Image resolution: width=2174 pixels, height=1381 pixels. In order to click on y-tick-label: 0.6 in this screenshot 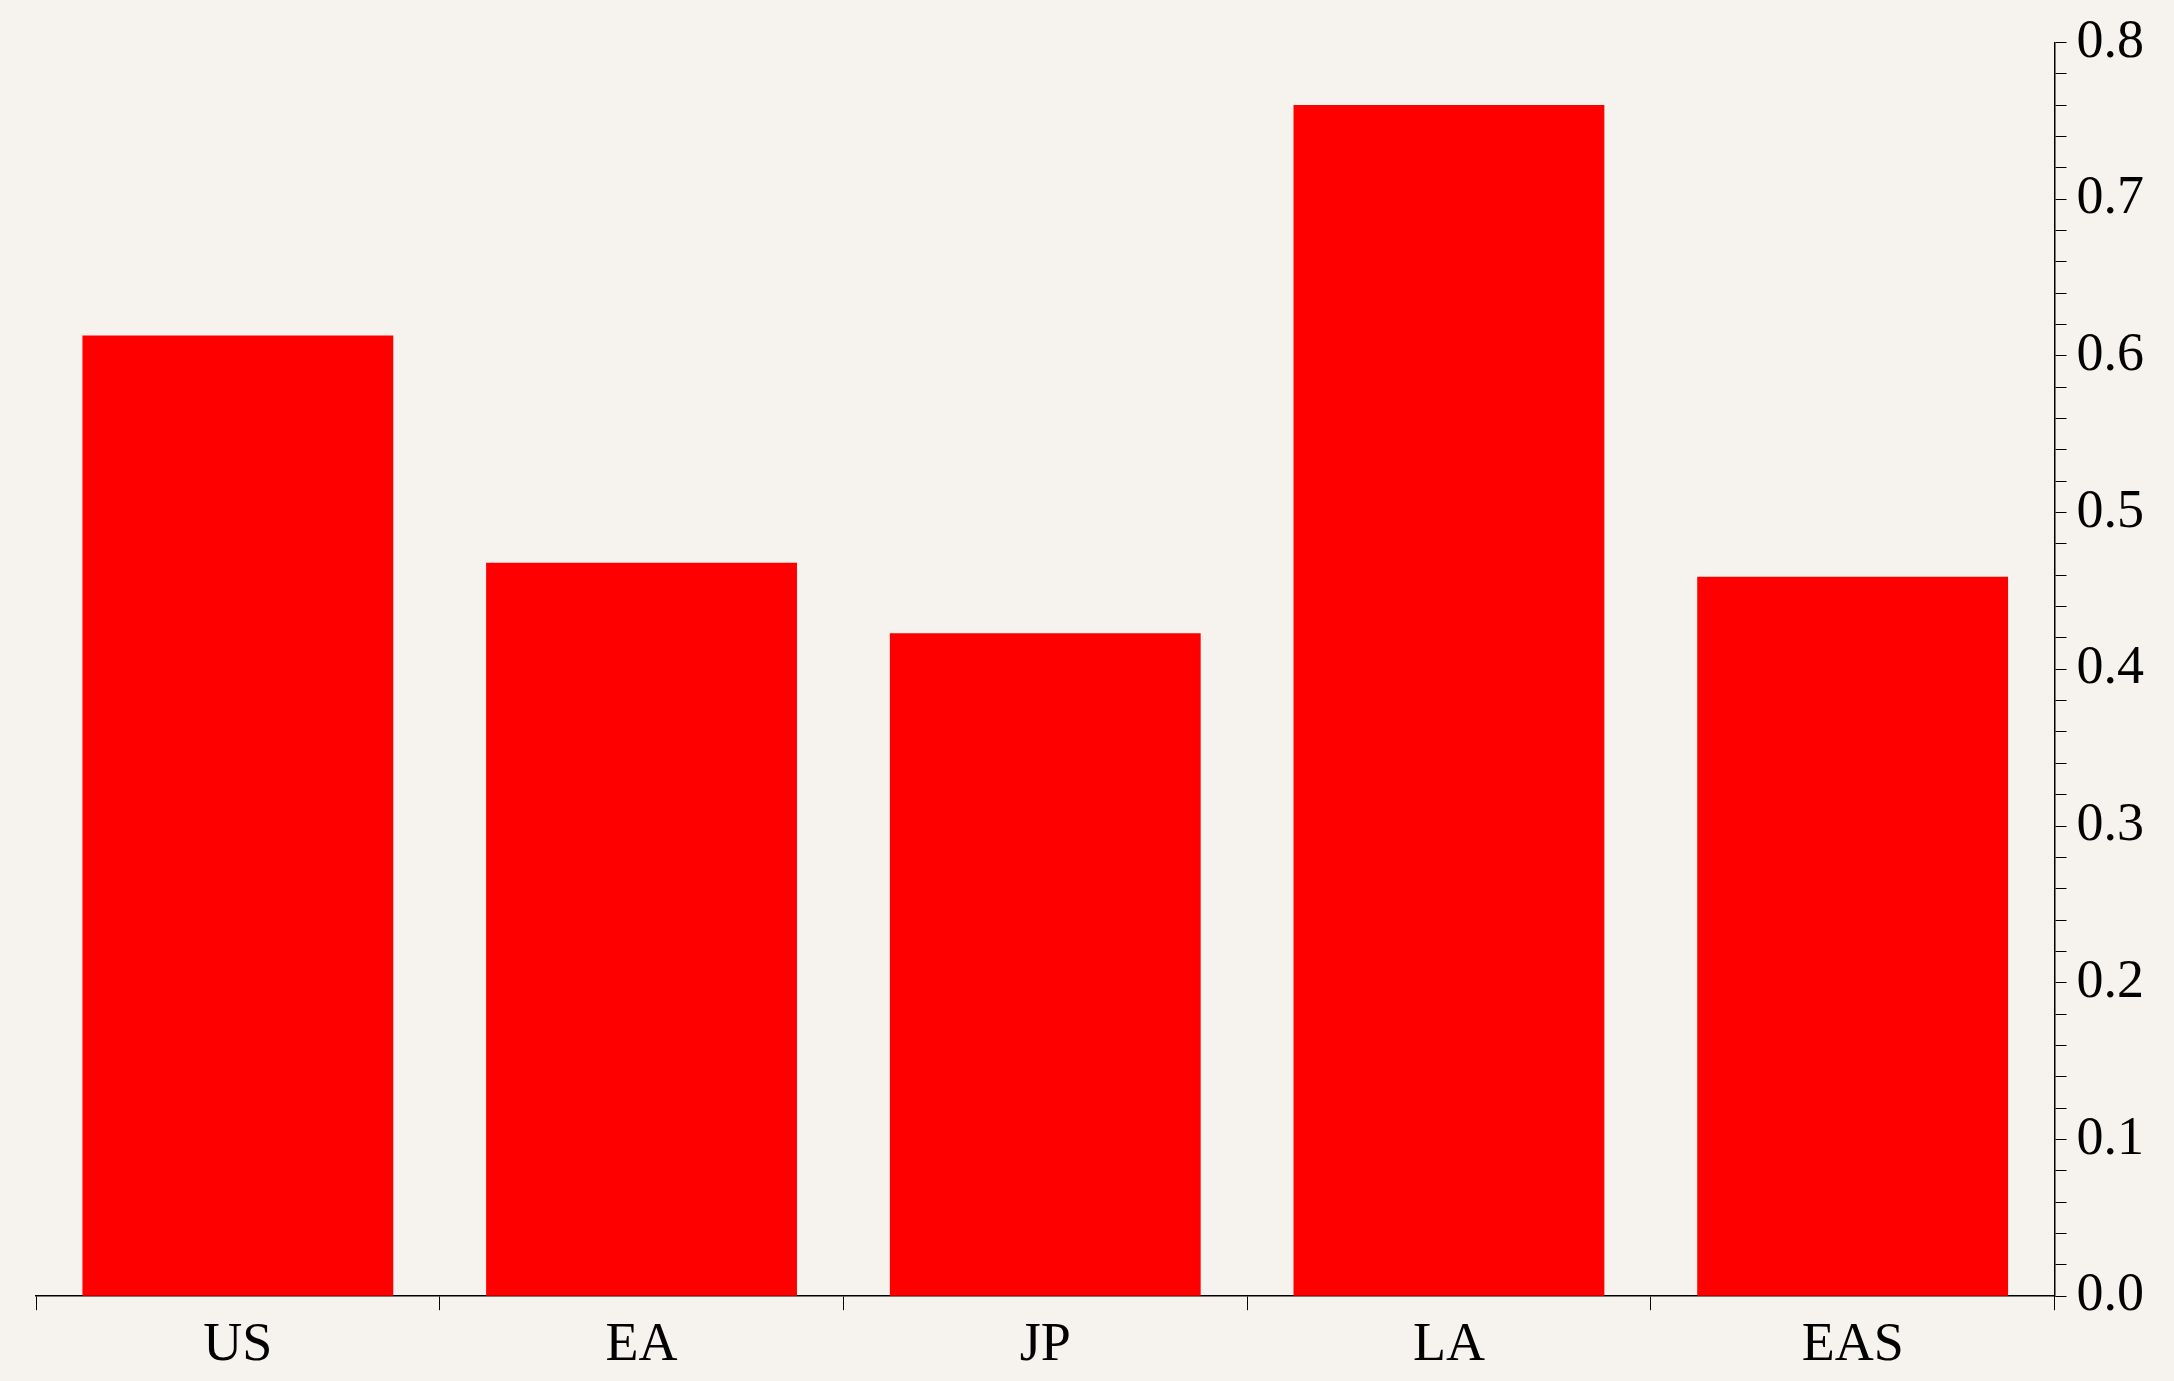, I will do `click(2110, 352)`.